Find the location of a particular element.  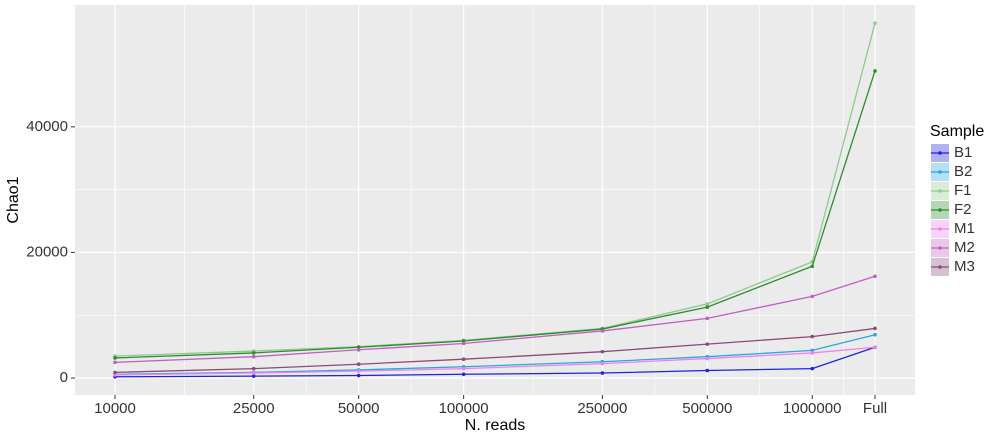

y-tick-label: 20000 is located at coordinates (47, 251).